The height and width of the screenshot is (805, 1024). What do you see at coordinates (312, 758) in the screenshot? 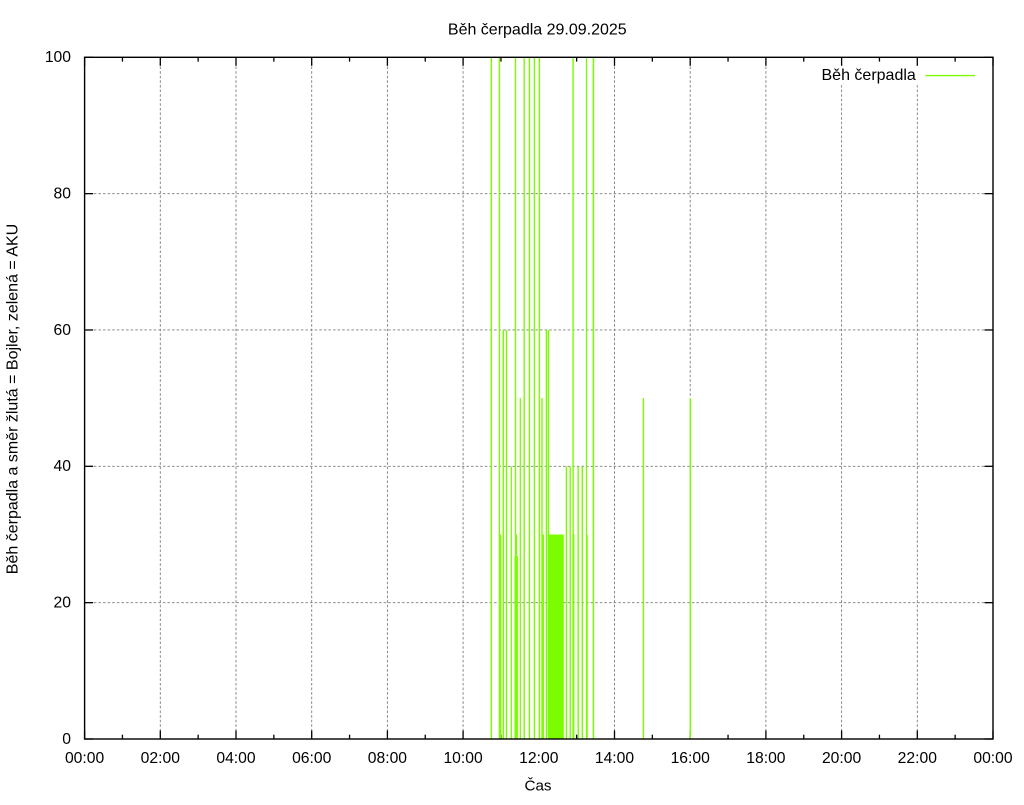
I see `svg-text: 06:00` at bounding box center [312, 758].